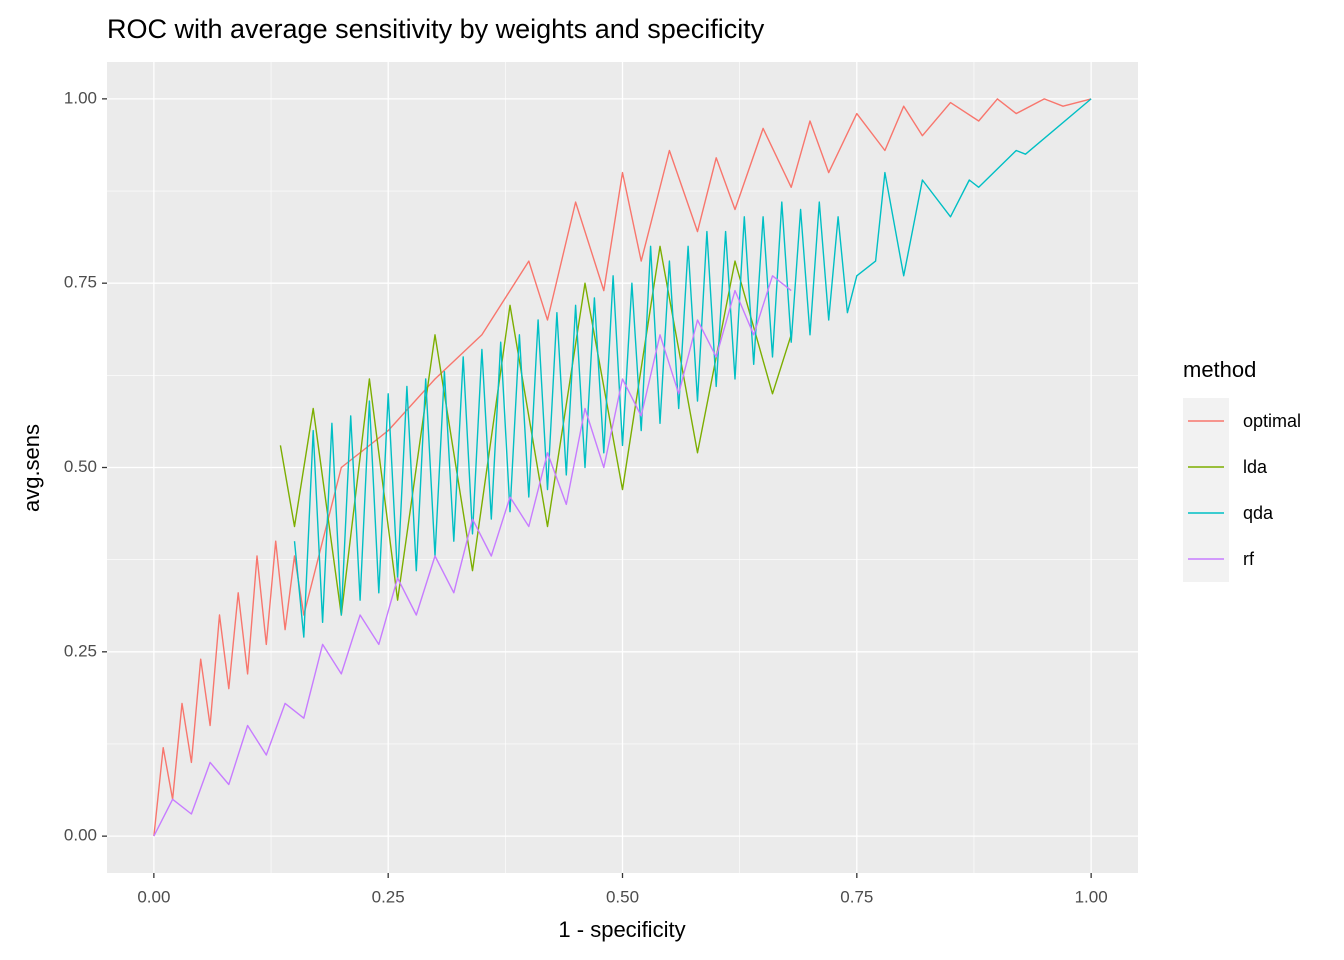  I want to click on y-tick-label: 0.25, so click(80, 650).